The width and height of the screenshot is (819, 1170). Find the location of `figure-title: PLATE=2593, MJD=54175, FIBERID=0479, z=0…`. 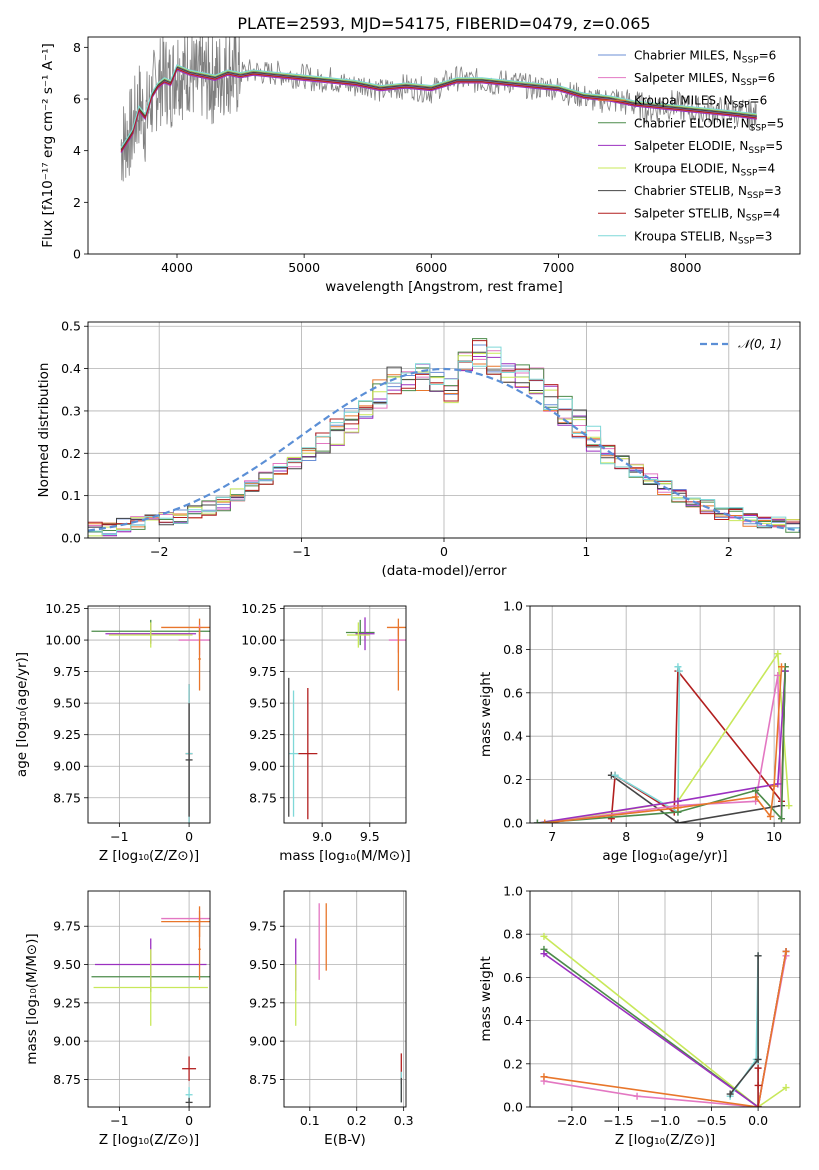

figure-title: PLATE=2593, MJD=54175, FIBERID=0479, z=0… is located at coordinates (443, 23).